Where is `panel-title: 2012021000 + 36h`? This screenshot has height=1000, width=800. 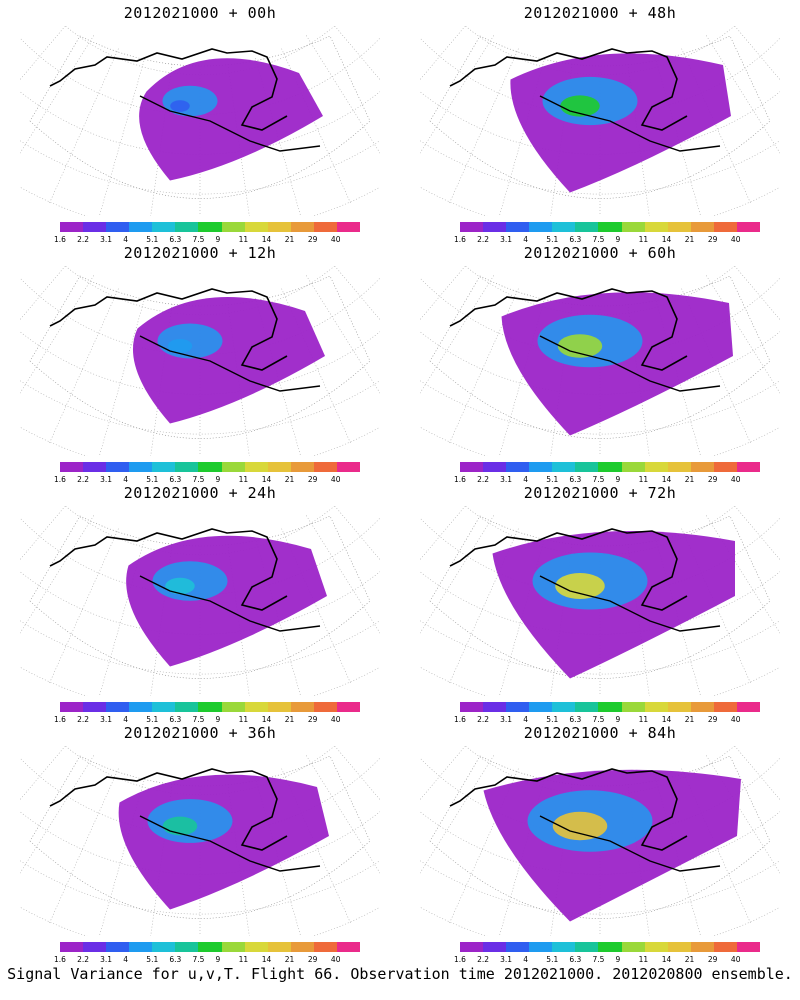
panel-title: 2012021000 + 36h is located at coordinates (200, 733).